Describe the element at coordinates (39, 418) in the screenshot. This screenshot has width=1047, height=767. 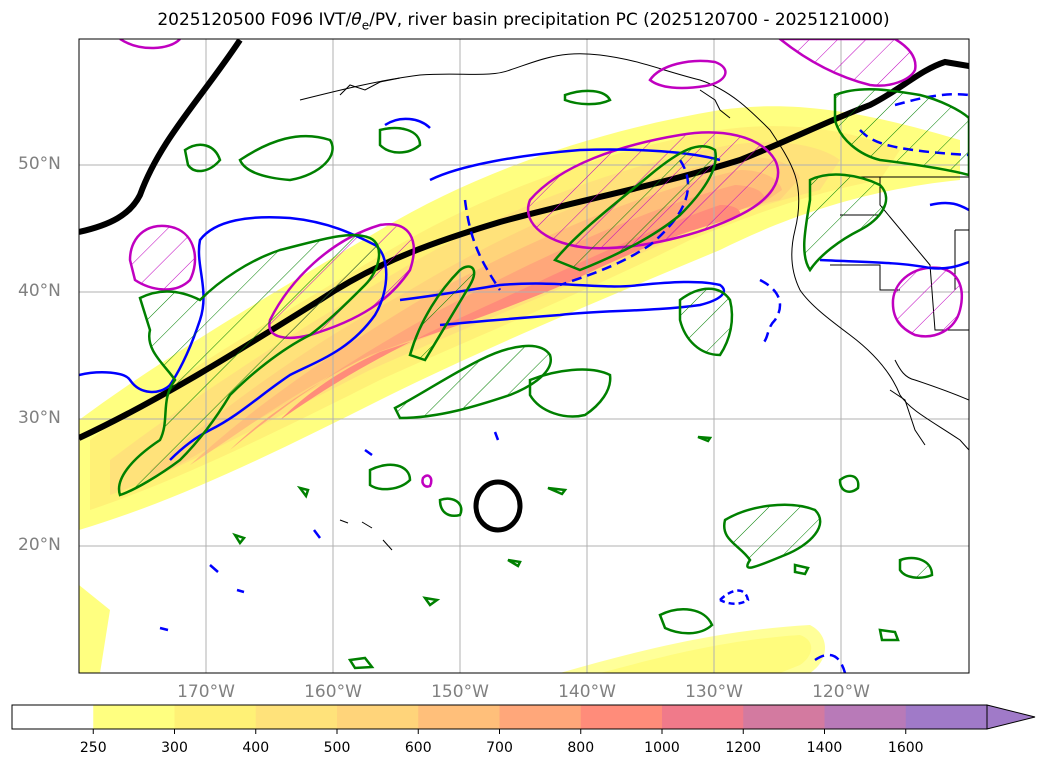
I see `lat-label-30n: 30°N` at that location.